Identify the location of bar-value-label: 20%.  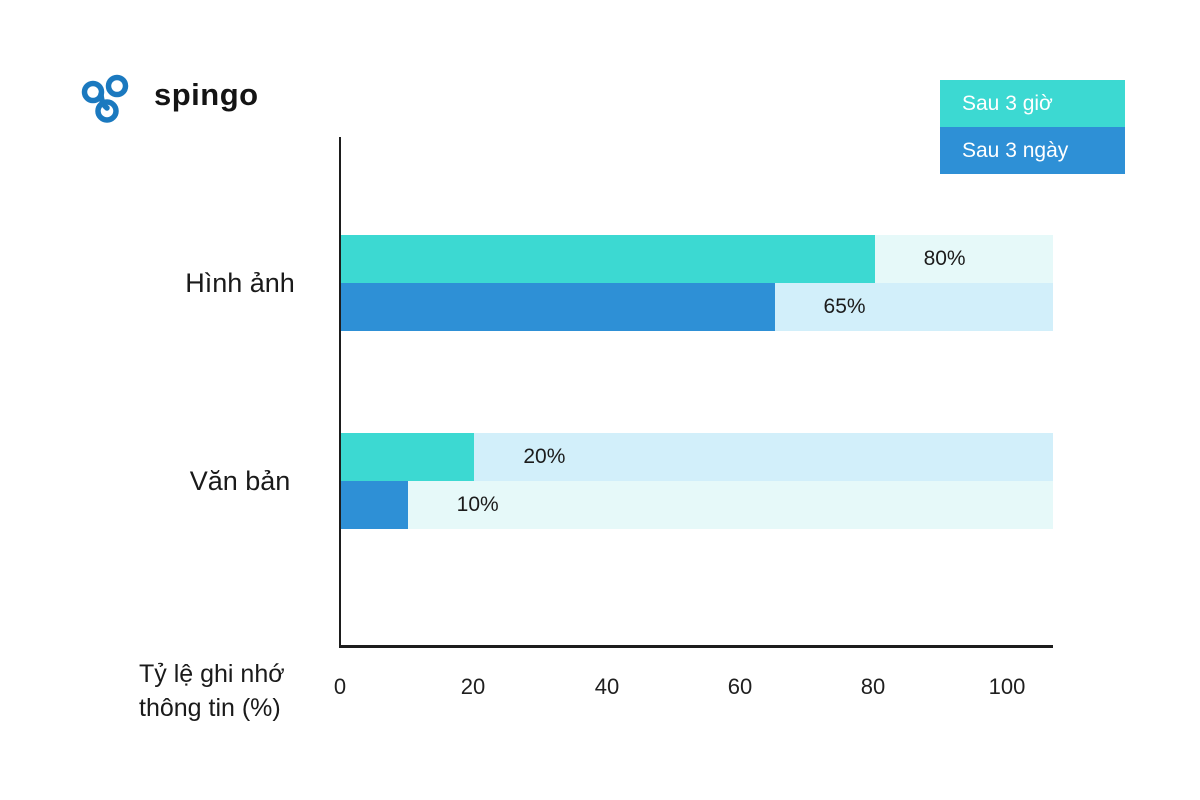
(544, 456).